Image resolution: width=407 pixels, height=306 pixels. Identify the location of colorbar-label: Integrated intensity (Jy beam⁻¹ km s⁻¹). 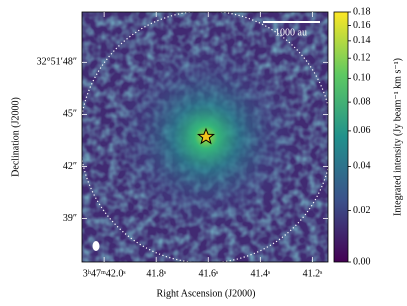
(397, 137).